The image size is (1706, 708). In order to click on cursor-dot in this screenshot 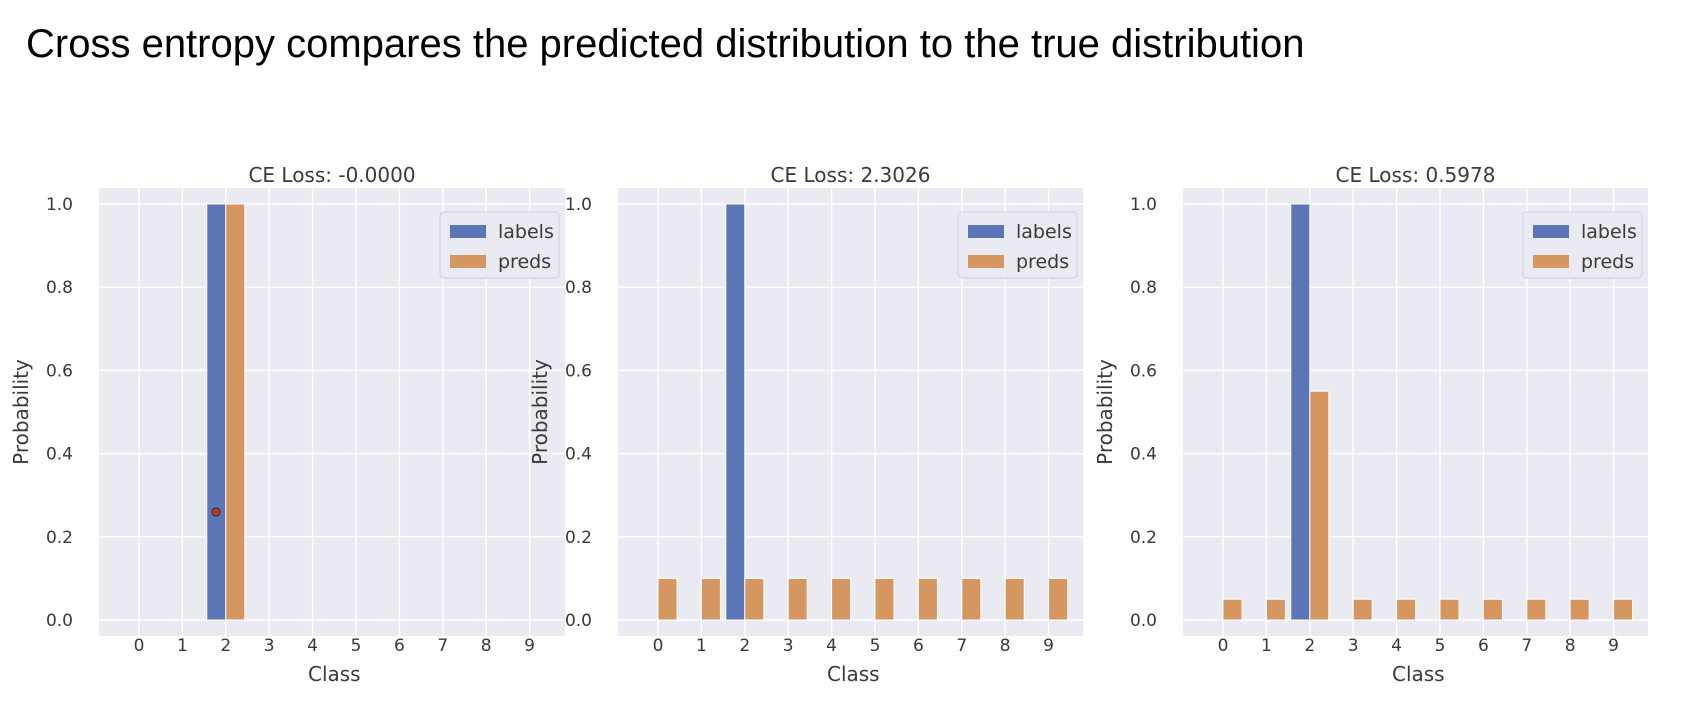, I will do `click(216, 512)`.